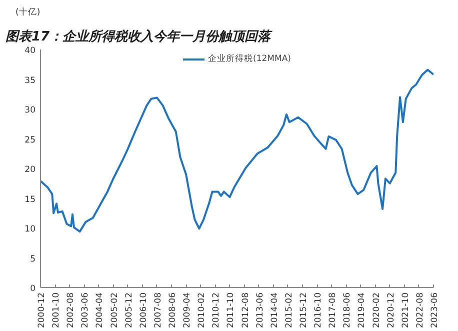 The width and height of the screenshot is (458, 331). Describe the element at coordinates (391, 310) in the screenshot. I see `x-tick-label: 2020-12` at that location.